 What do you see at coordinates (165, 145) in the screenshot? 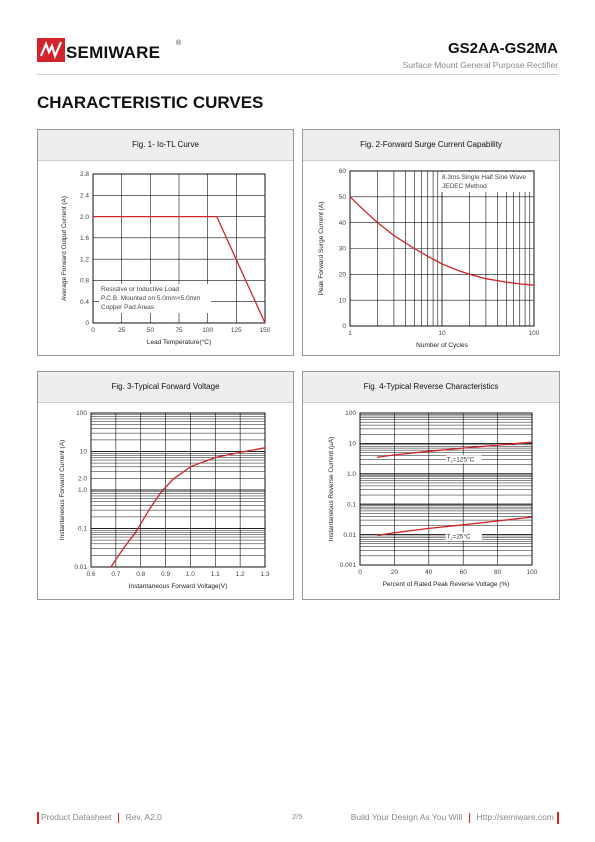
I see `figure-1-title: Fig. 1- Io-TL Curve` at bounding box center [165, 145].